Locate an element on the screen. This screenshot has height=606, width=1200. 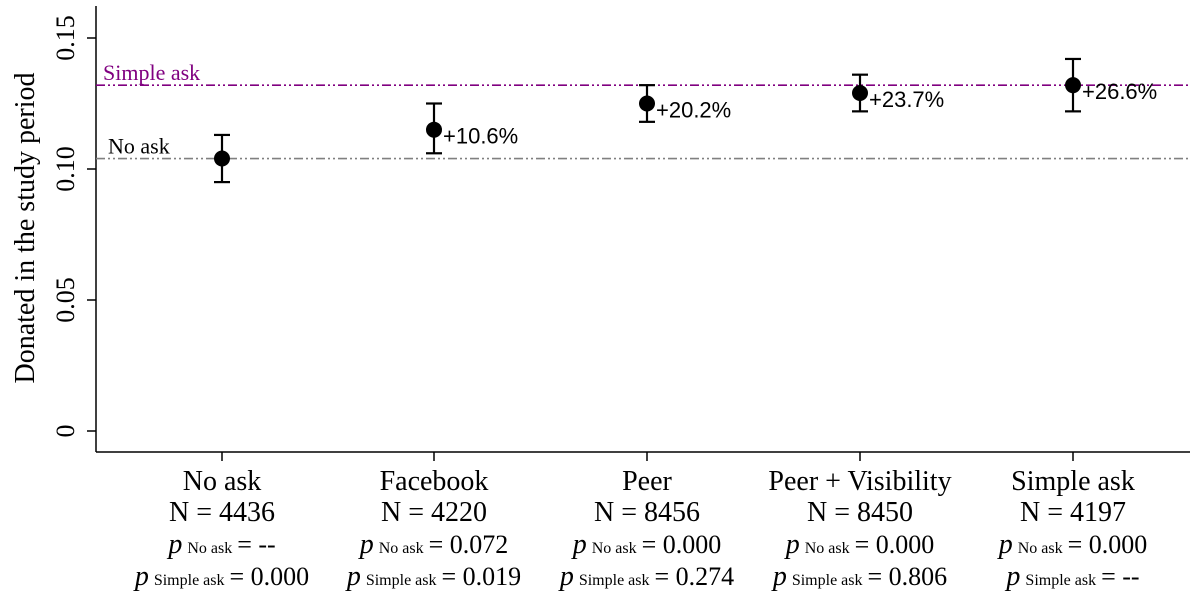
y-axis-label: Donated in the study period is located at coordinates (25, 227).